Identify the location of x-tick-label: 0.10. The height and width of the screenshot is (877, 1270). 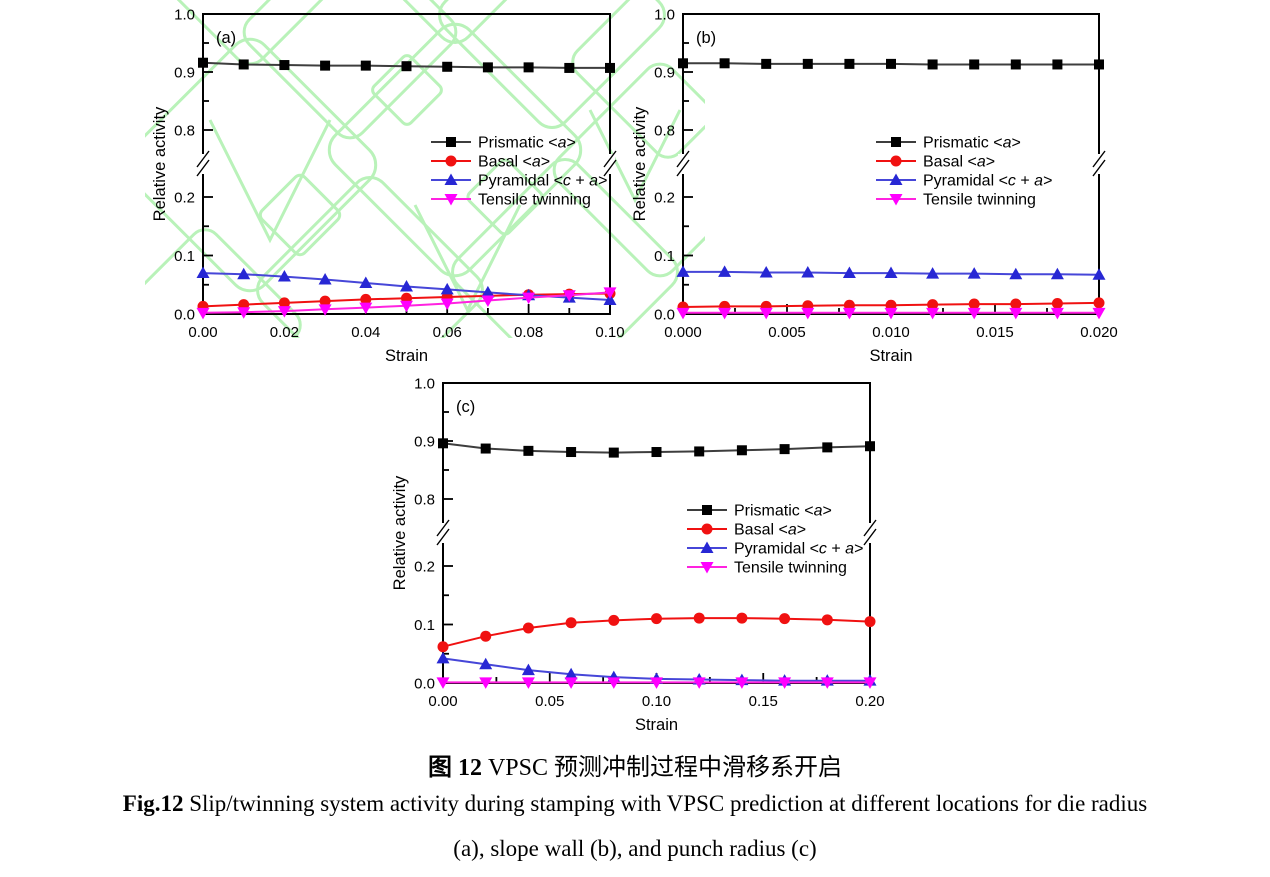
(609, 332).